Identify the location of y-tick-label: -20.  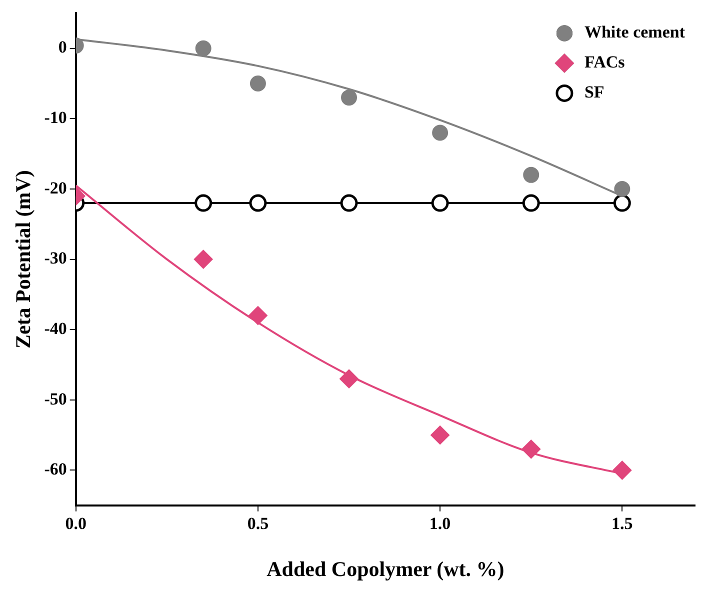
(55, 188).